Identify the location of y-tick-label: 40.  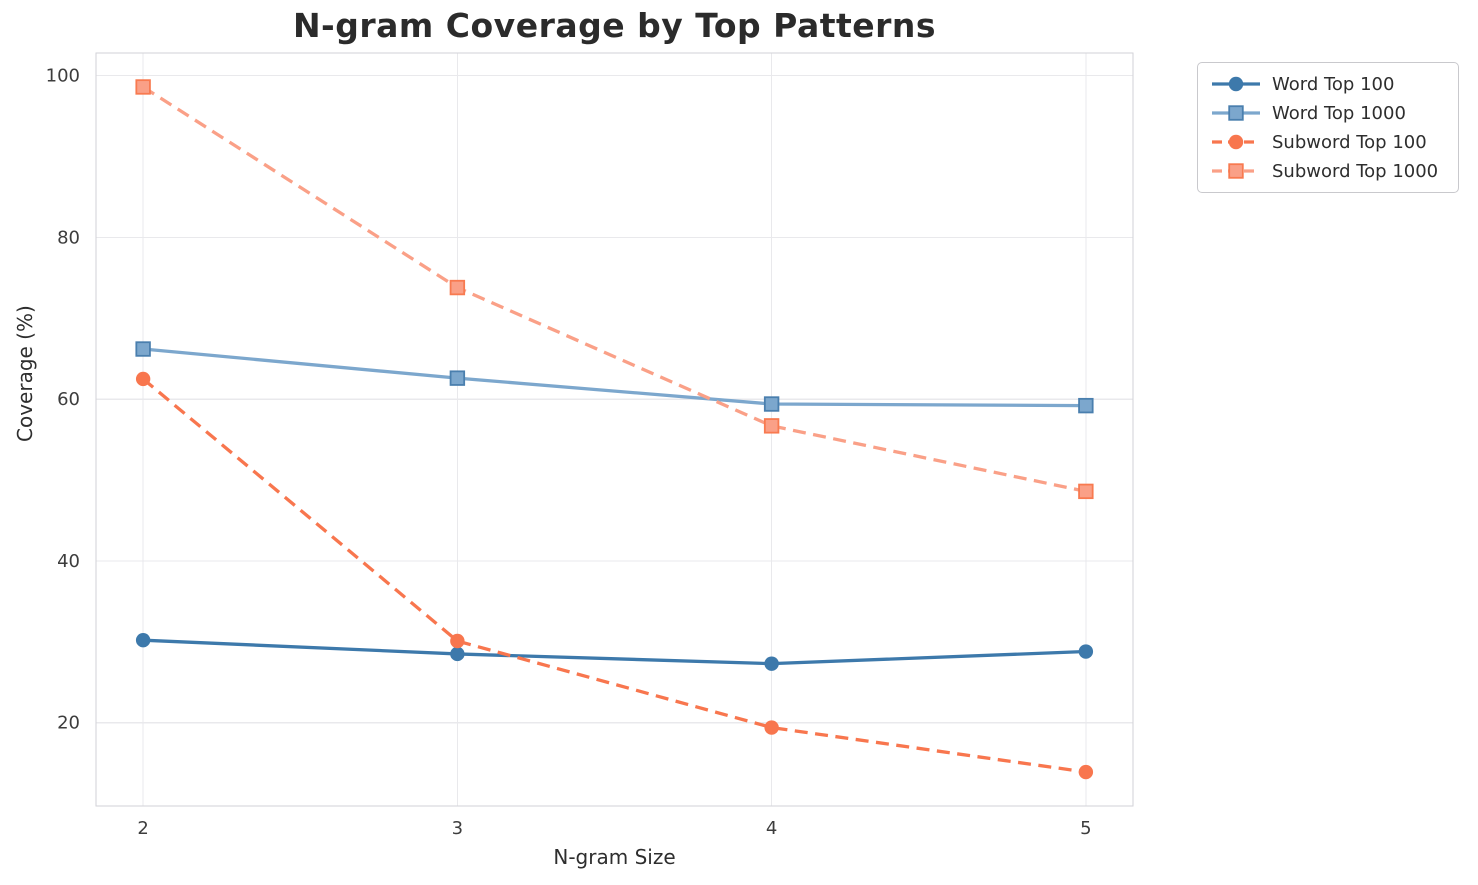
(68, 561).